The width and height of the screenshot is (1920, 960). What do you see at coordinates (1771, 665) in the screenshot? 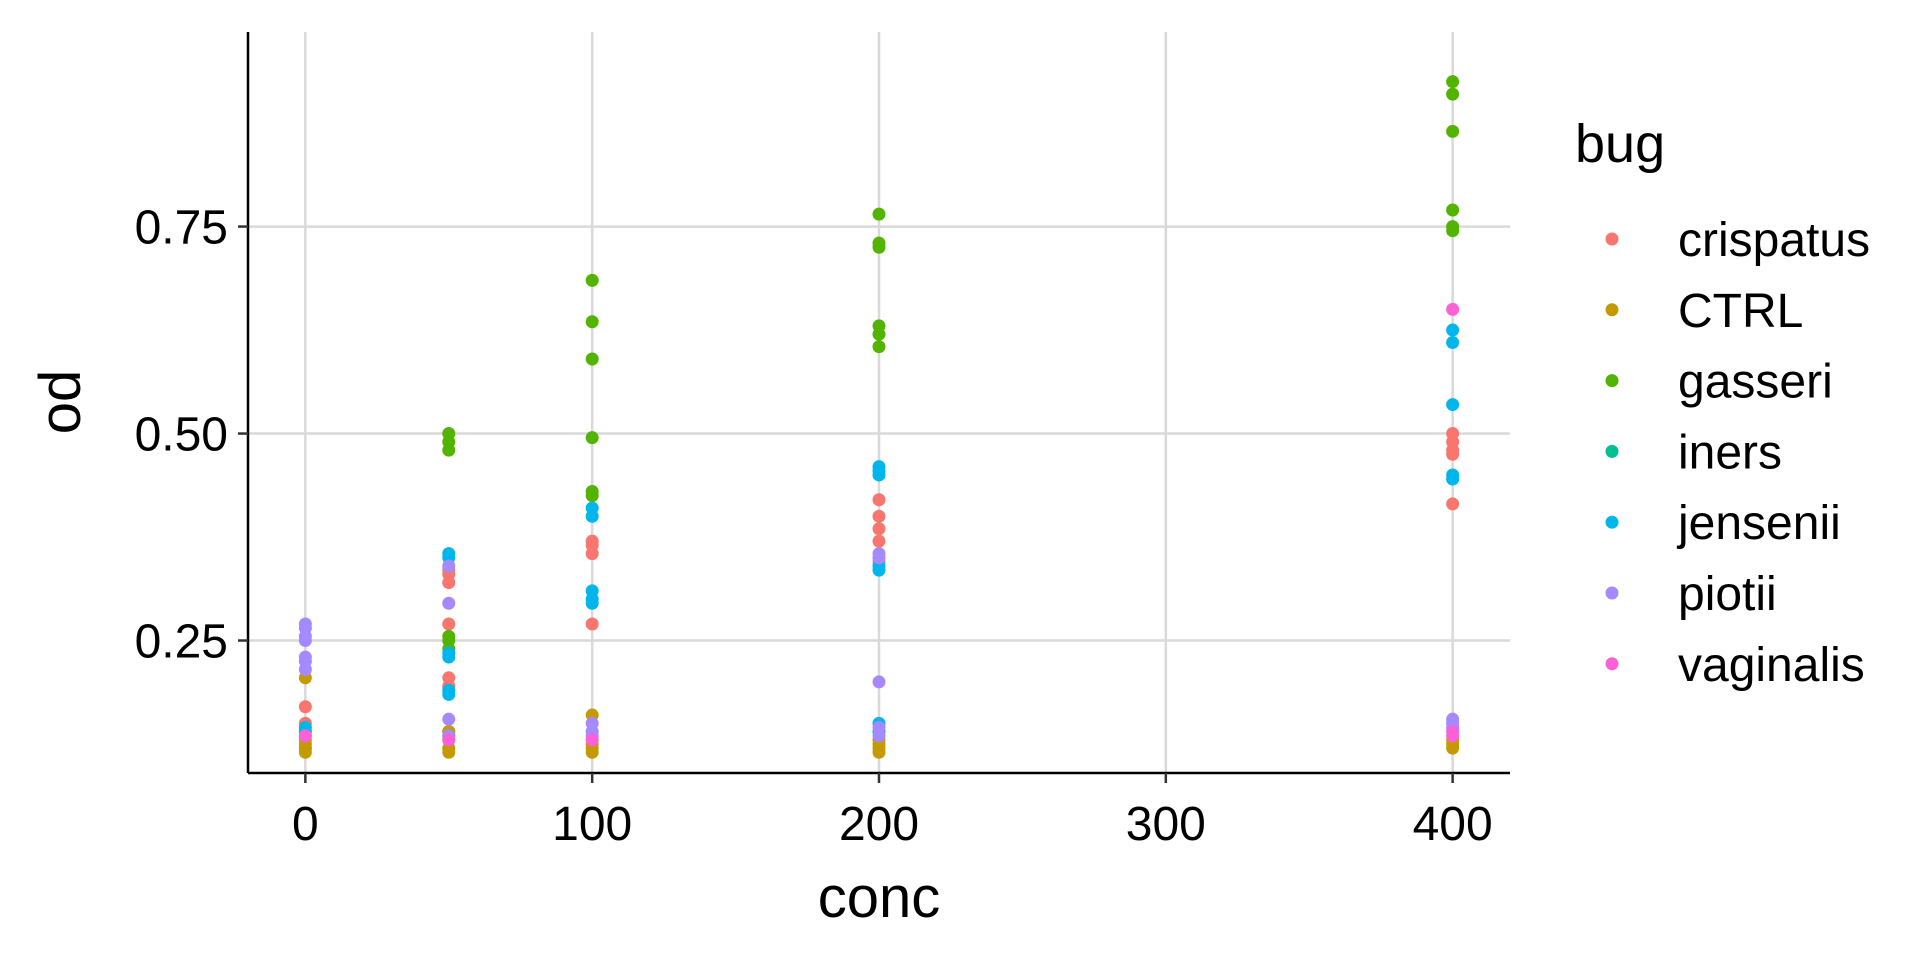
I see `legend-label: vaginalis` at bounding box center [1771, 665].